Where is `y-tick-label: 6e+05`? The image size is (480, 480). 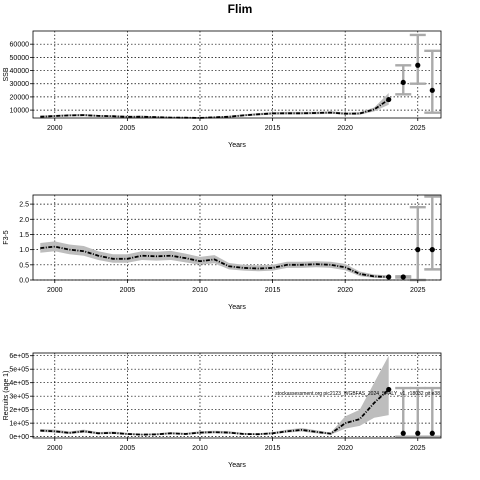
y-tick-label: 6e+05 is located at coordinates (19, 356).